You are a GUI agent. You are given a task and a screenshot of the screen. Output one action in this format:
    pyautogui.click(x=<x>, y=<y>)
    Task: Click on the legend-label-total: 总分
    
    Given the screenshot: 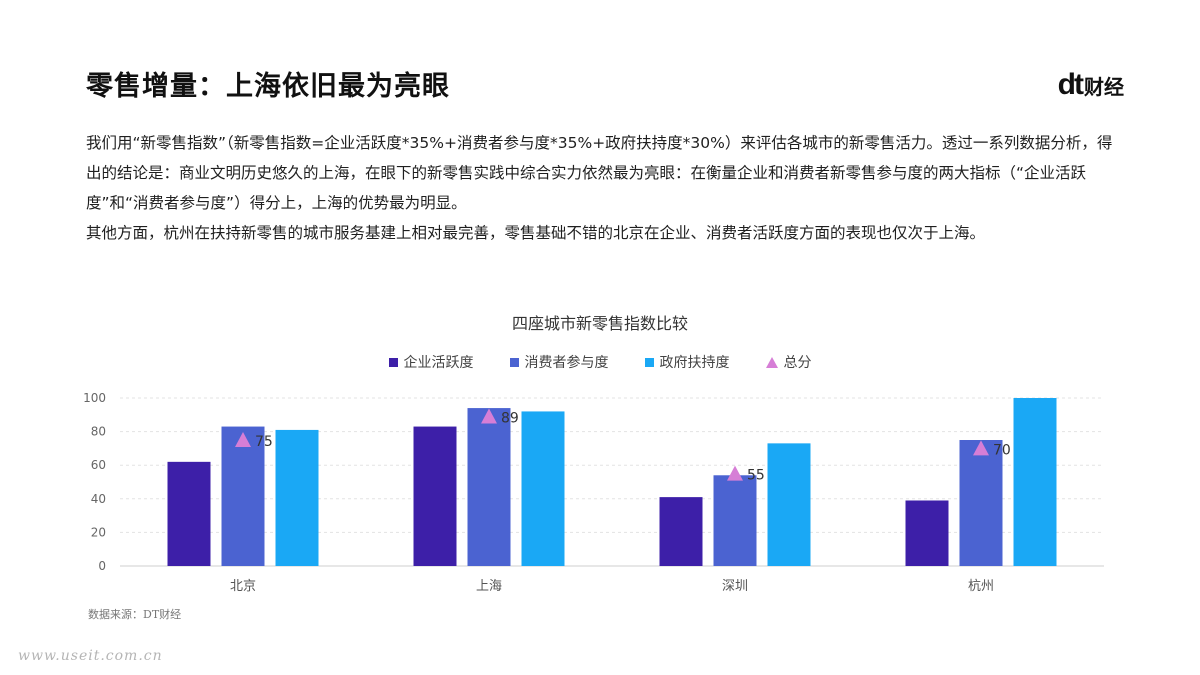 What is the action you would take?
    pyautogui.click(x=797, y=363)
    